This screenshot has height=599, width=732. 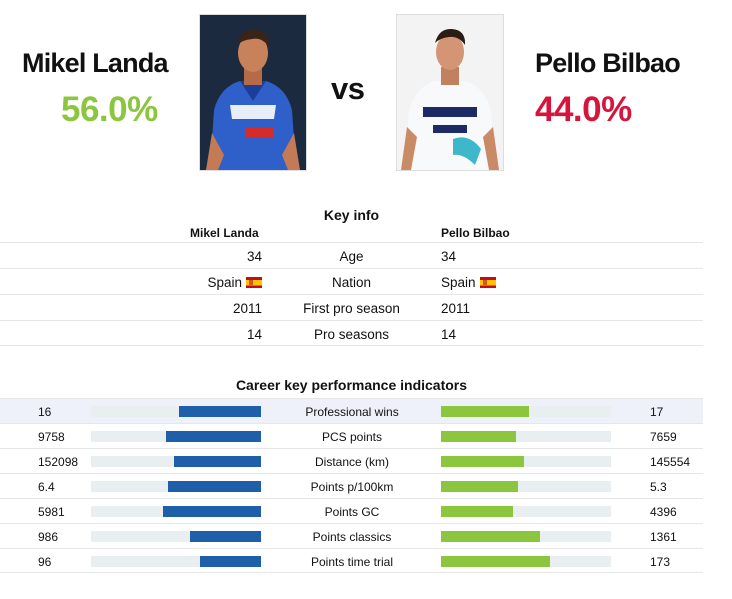 I want to click on key-info-title: Key info, so click(x=351, y=215).